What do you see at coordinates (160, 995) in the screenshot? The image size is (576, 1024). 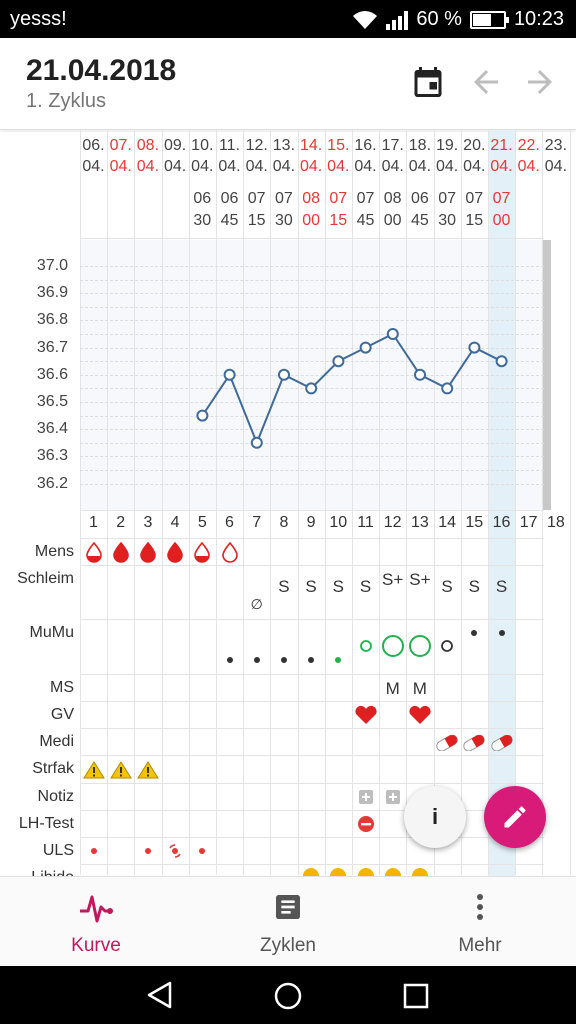 I see `back-icon` at bounding box center [160, 995].